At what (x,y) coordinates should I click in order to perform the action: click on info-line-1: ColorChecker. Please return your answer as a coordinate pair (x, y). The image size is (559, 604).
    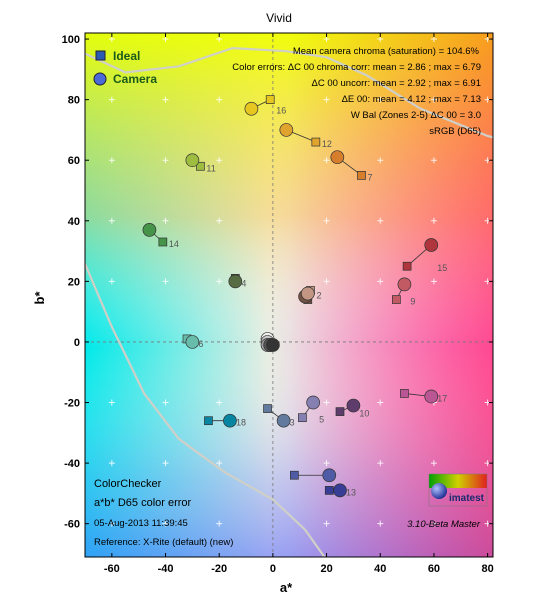
    Looking at the image, I should click on (128, 484).